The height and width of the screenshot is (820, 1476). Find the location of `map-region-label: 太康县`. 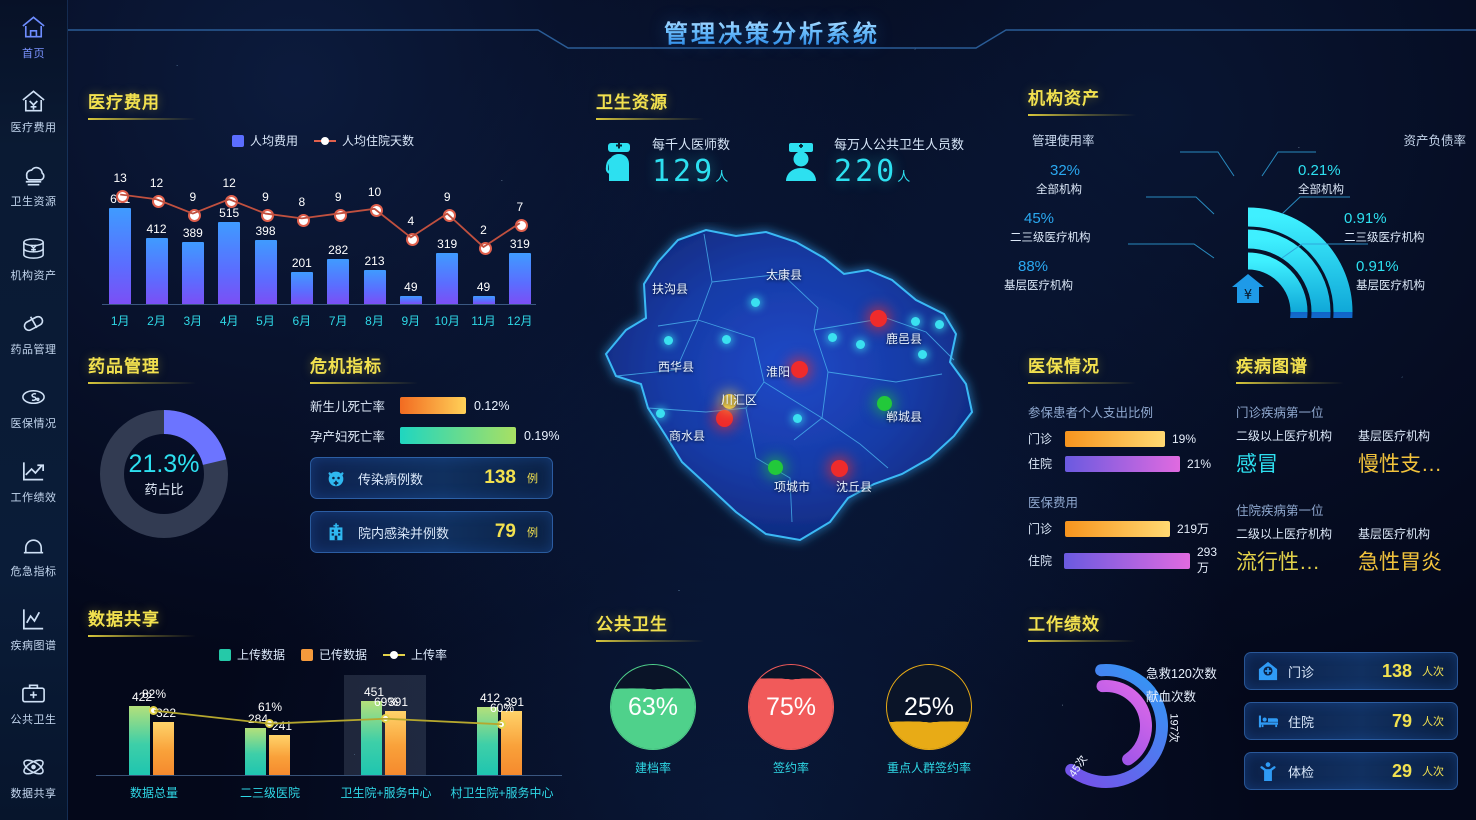

map-region-label: 太康县 is located at coordinates (784, 275).